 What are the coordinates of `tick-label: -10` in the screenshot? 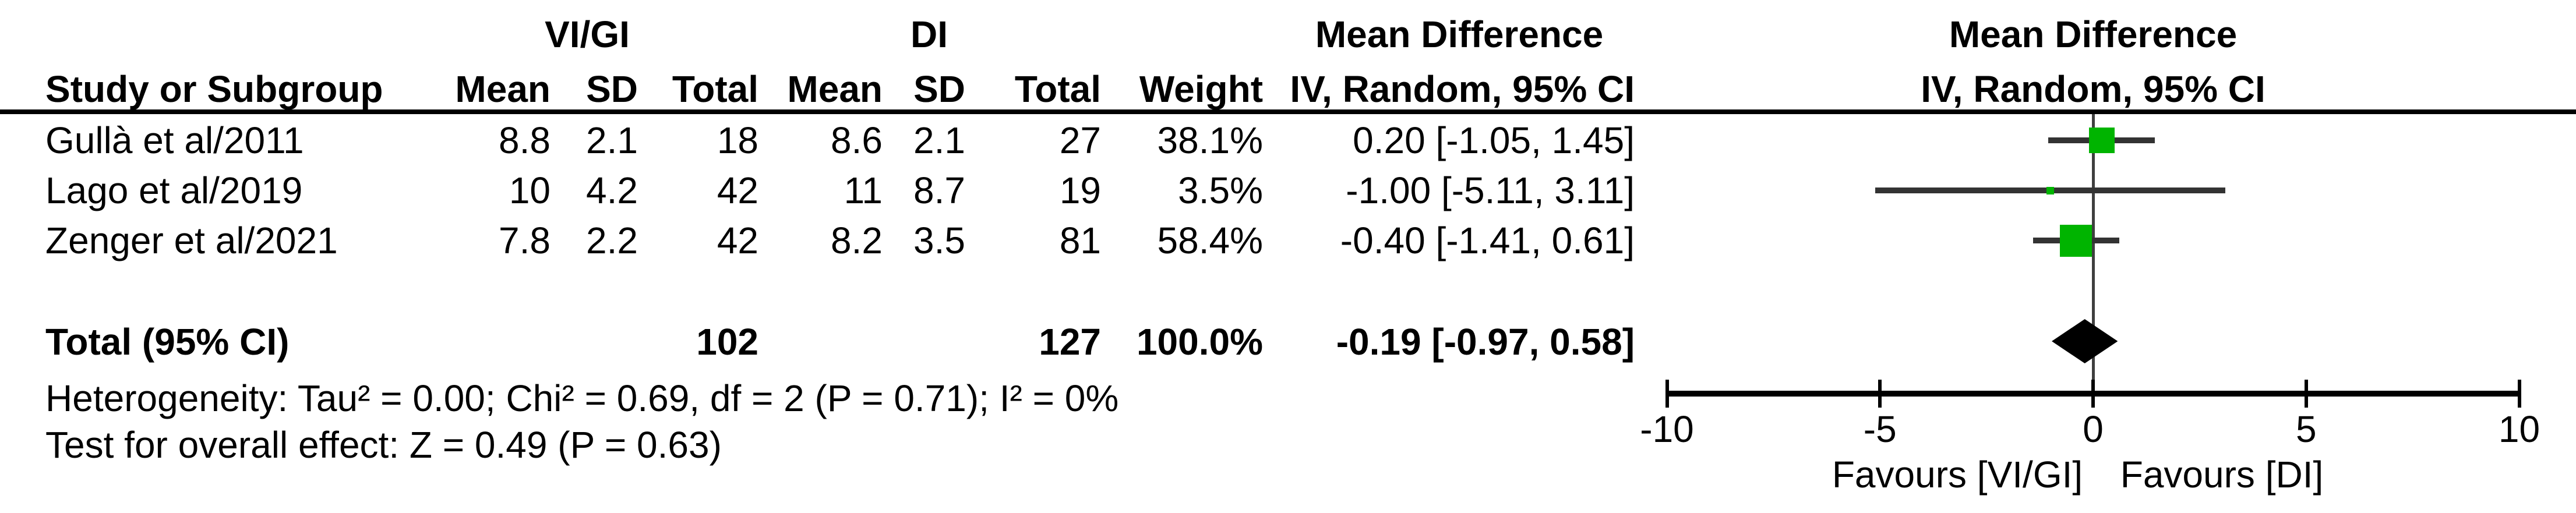 It's located at (1667, 429).